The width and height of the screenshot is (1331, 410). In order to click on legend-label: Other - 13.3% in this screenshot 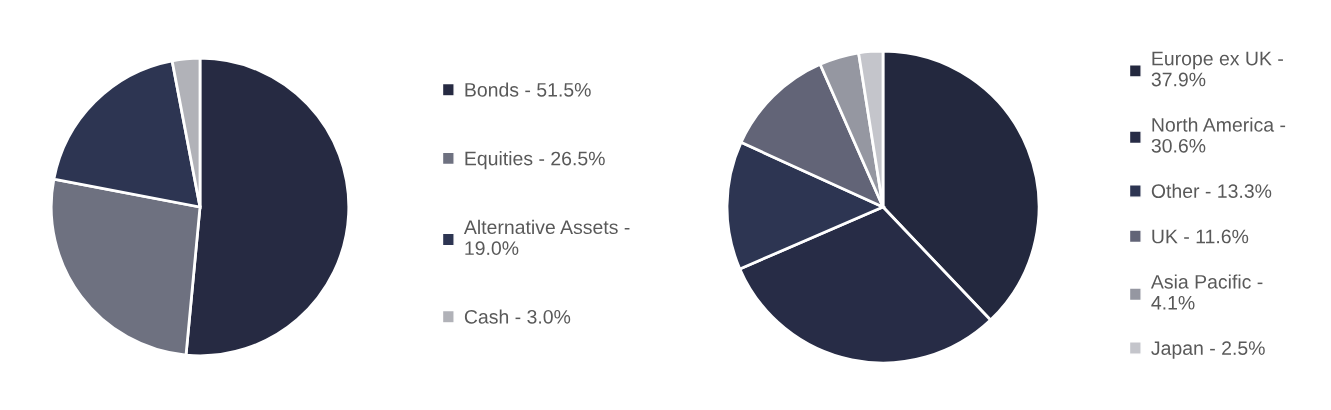, I will do `click(1211, 191)`.